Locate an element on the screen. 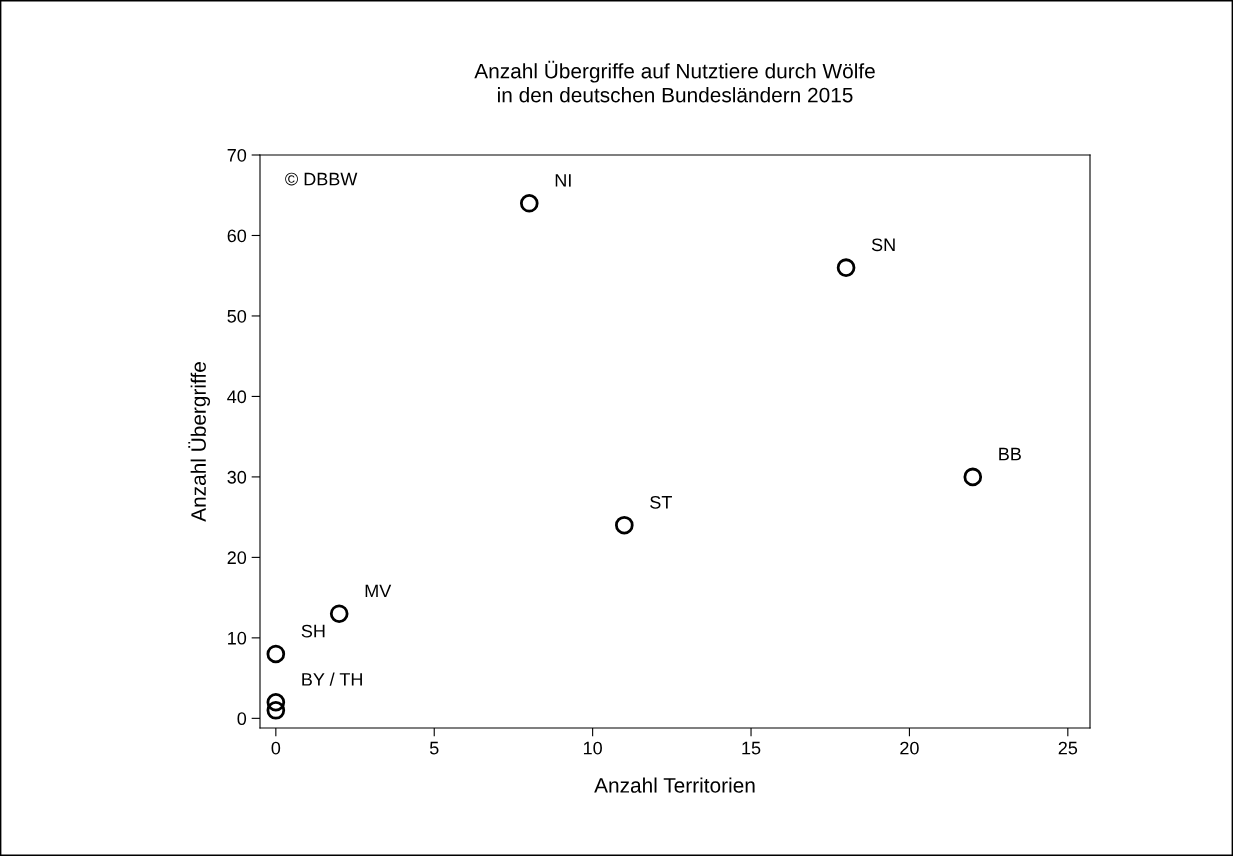 The image size is (1233, 856). y-tick-label: 20 is located at coordinates (237, 558).